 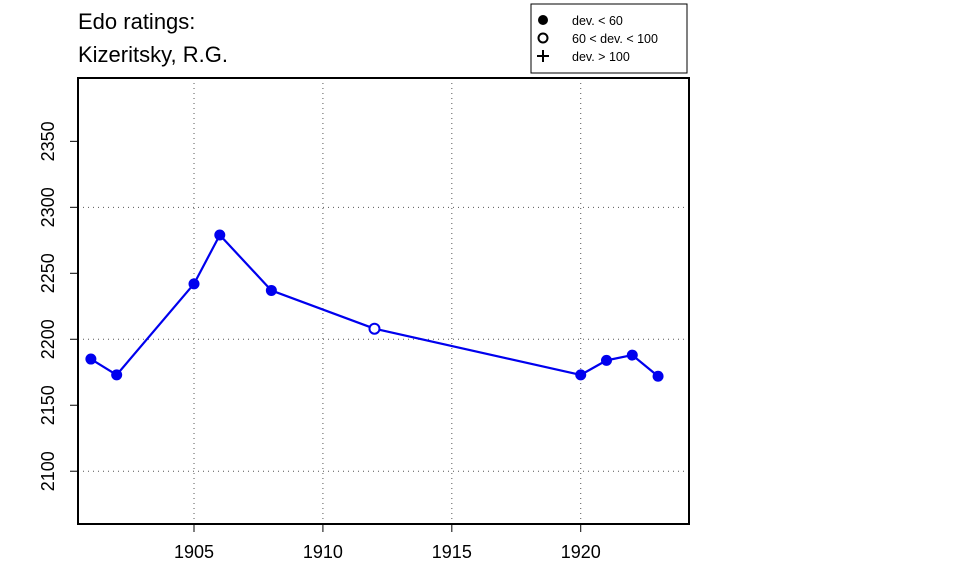 I want to click on legend-plus-icon, so click(x=543, y=56).